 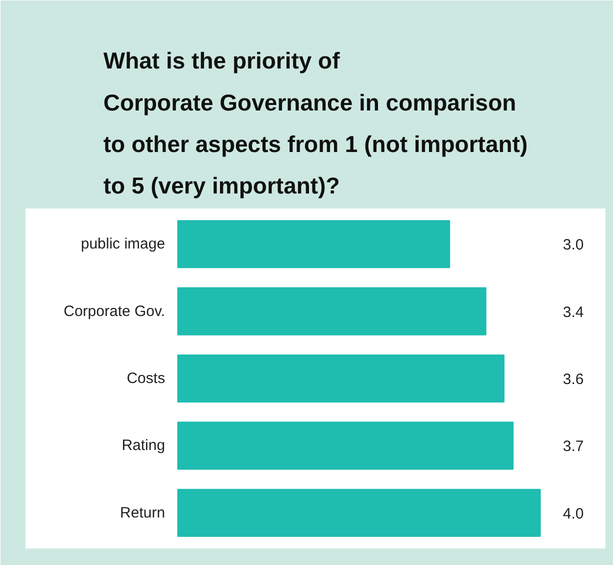 I want to click on y-tick-label: Costs, so click(x=146, y=378).